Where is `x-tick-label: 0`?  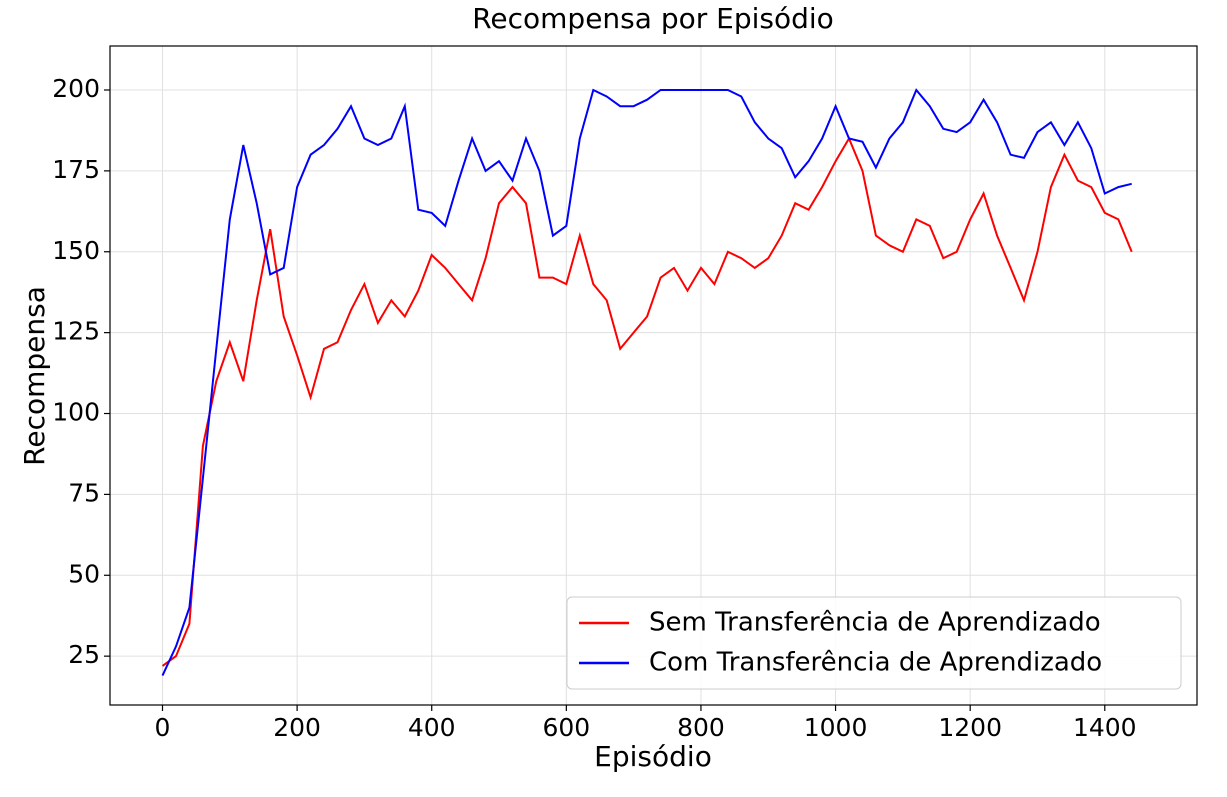 x-tick-label: 0 is located at coordinates (163, 727).